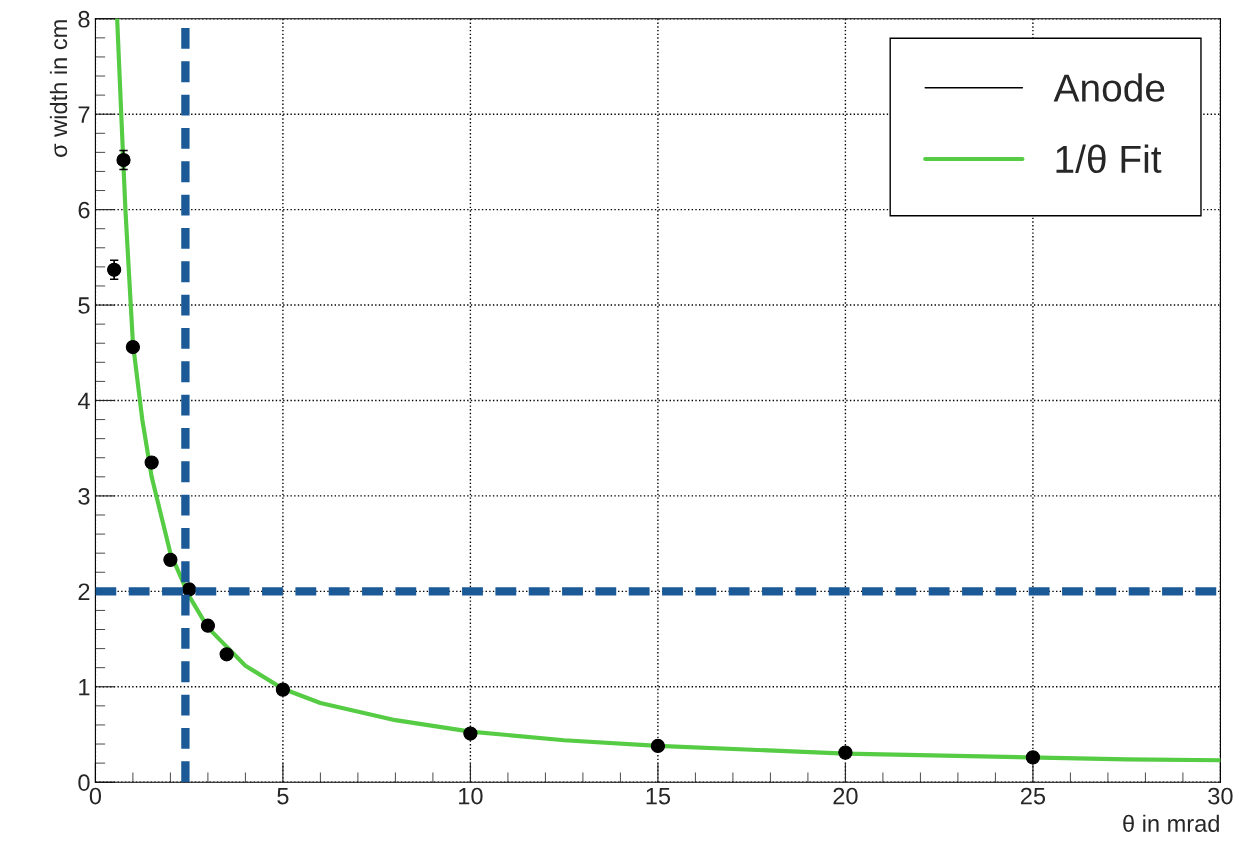 The width and height of the screenshot is (1239, 853). Describe the element at coordinates (845, 796) in the screenshot. I see `x-tick-label: 20` at that location.